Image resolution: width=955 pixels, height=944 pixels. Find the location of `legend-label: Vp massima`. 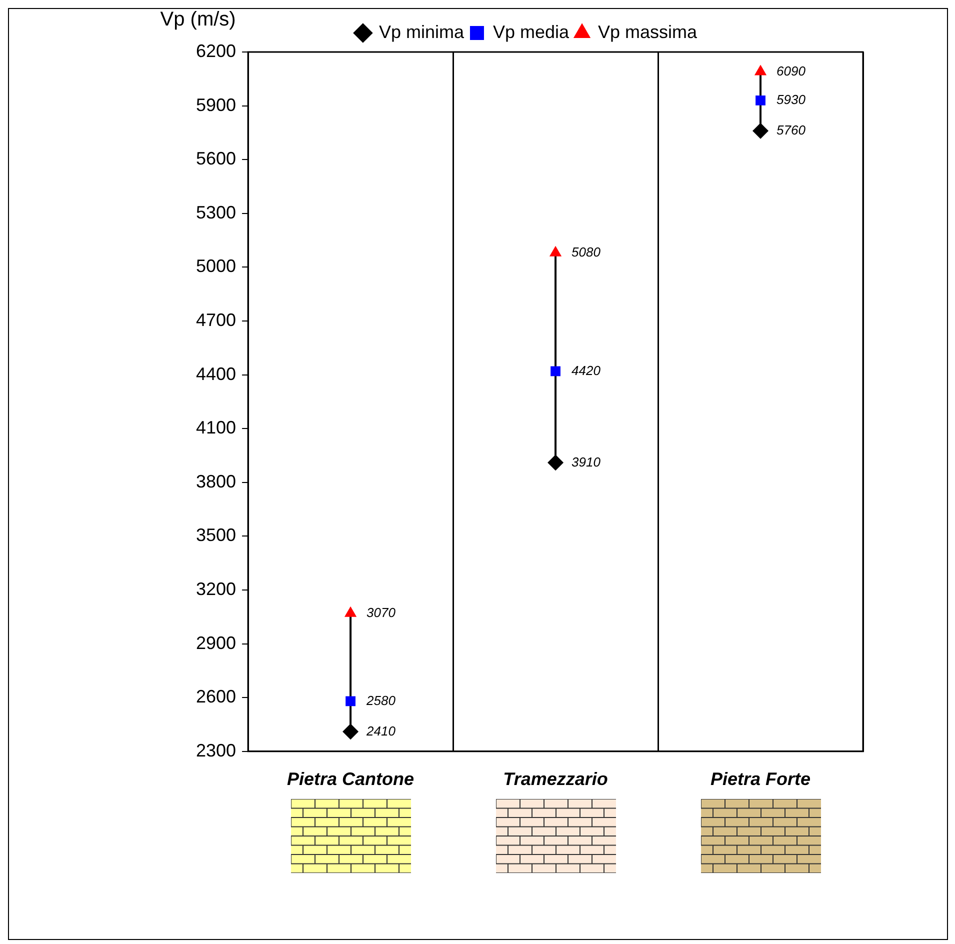

legend-label: Vp massima is located at coordinates (648, 32).